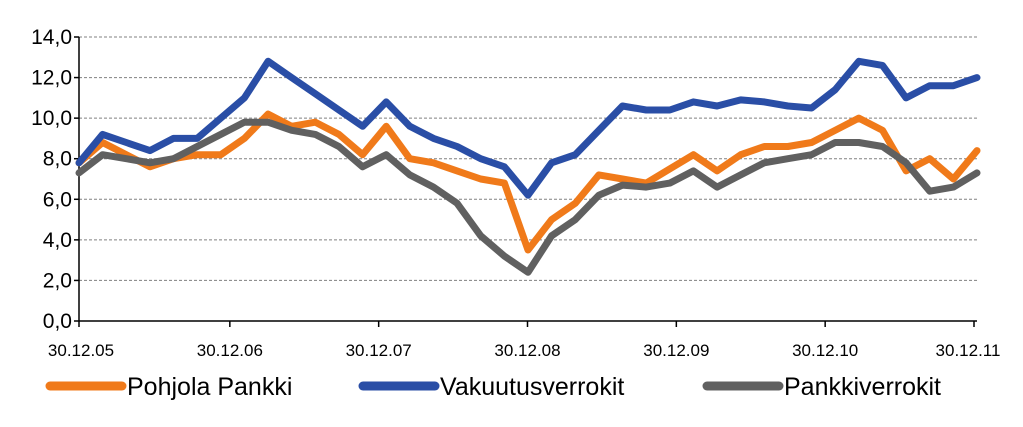 This screenshot has height=427, width=1023. What do you see at coordinates (968, 350) in the screenshot?
I see `x-tick-label: 30.12.11` at bounding box center [968, 350].